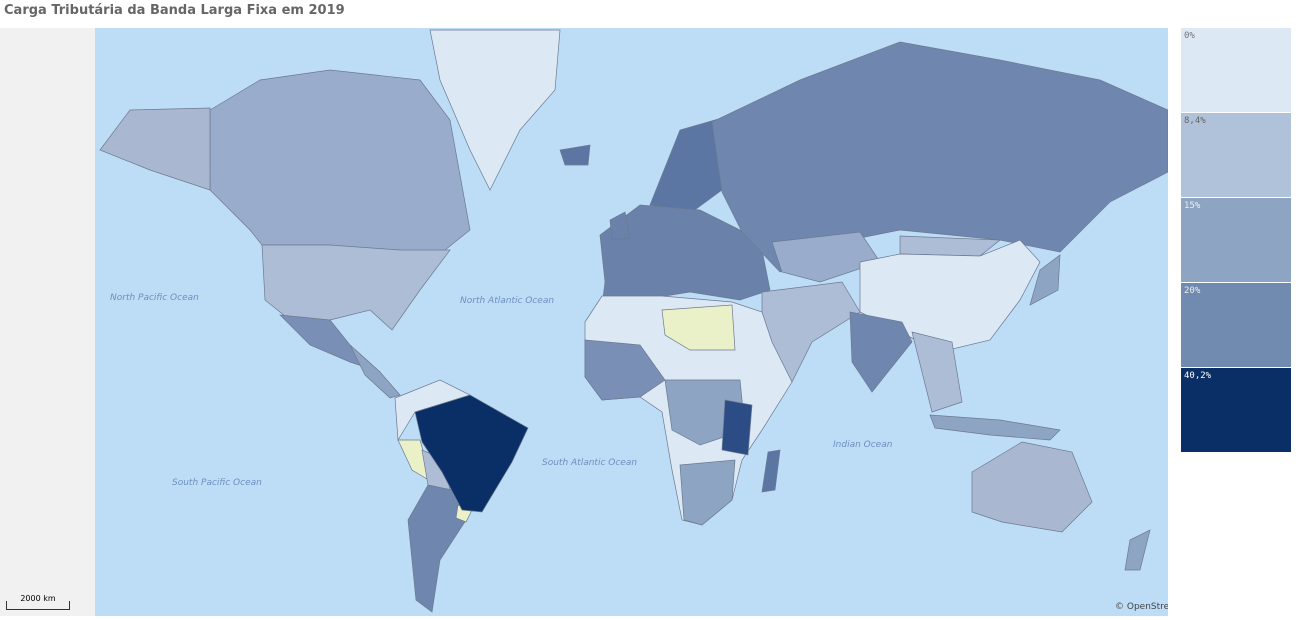  Describe the element at coordinates (590, 463) in the screenshot. I see `ocean-label: South Atlantic Ocean` at that location.